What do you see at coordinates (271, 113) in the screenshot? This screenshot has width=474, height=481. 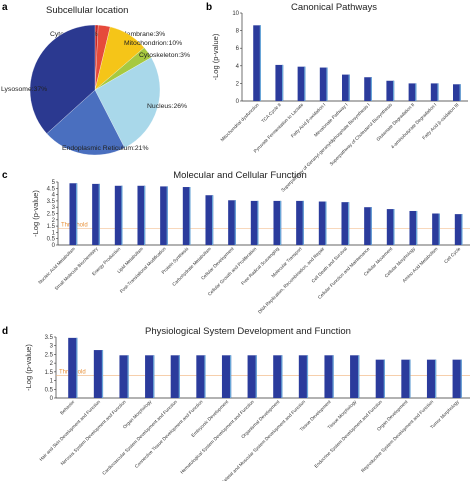 I see `x-category-label: TCA Cycle II` at bounding box center [271, 113].